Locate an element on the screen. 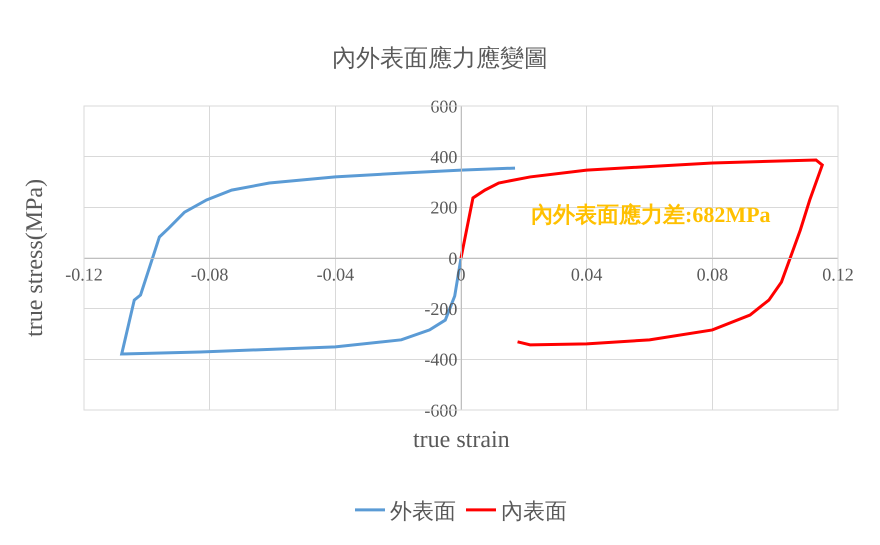  x-axis-title: true strain is located at coordinates (461, 440).